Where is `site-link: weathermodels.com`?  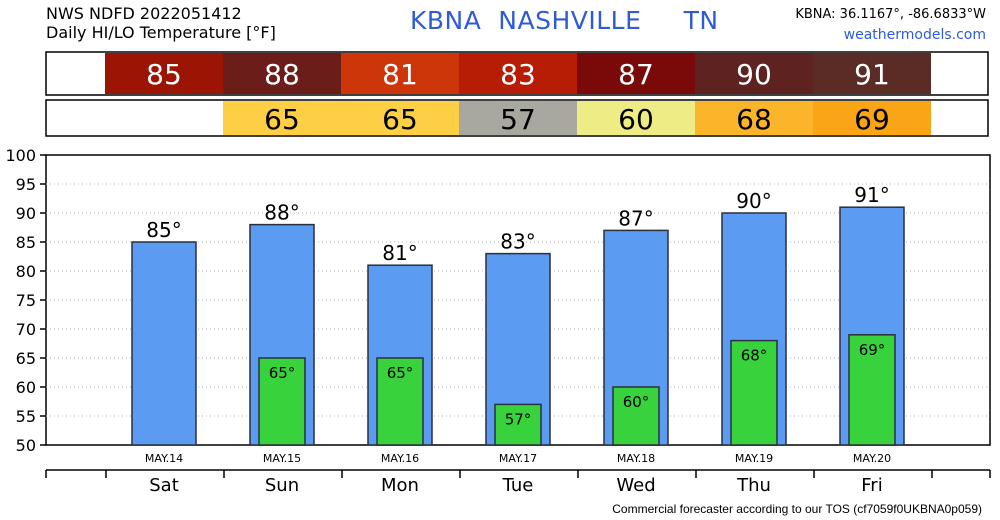
site-link: weathermodels.com is located at coordinates (914, 35).